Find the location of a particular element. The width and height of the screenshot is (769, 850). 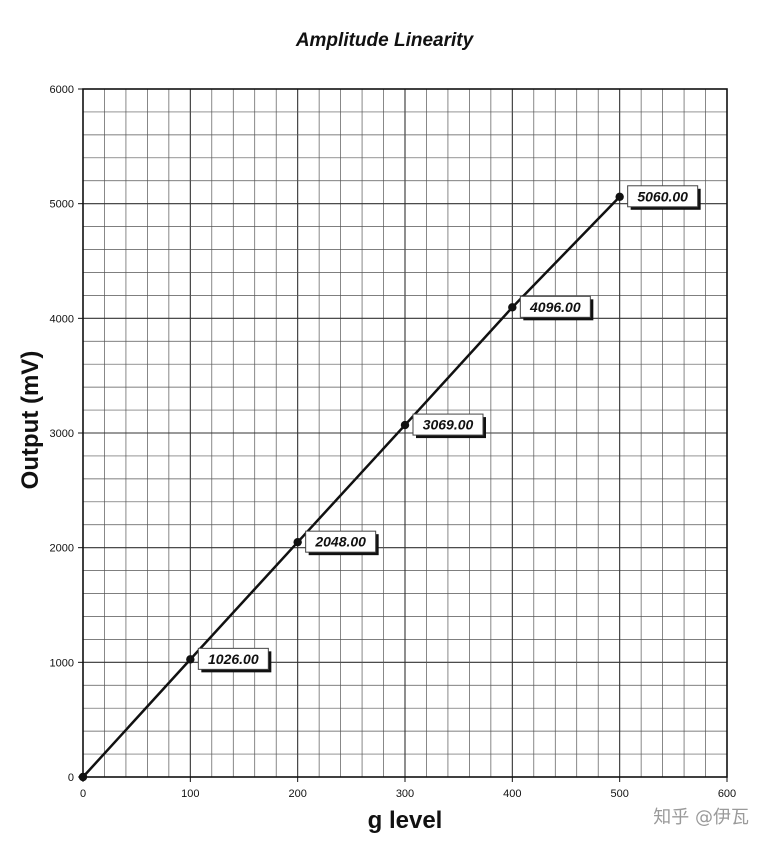

x-tick-label: 500 is located at coordinates (619, 794).